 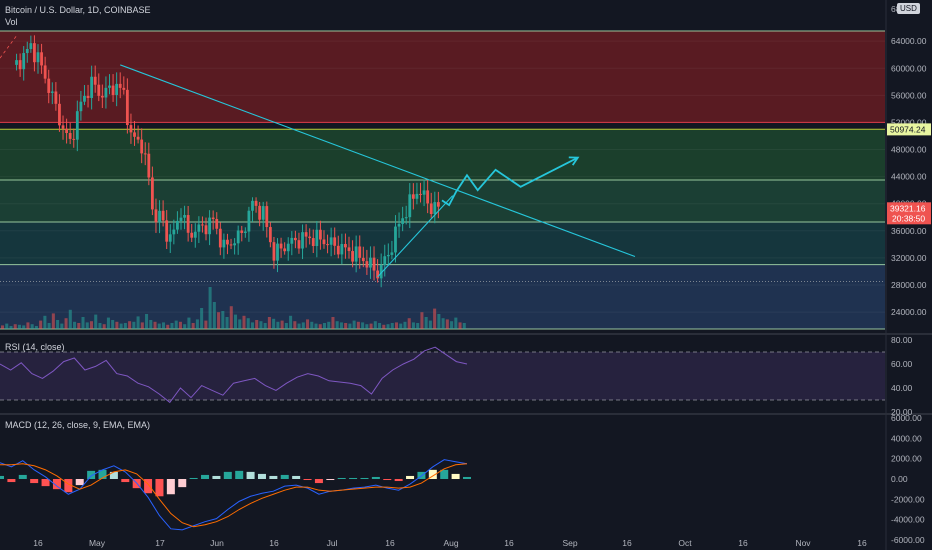 I want to click on macd-tick-label: -4000.00, so click(x=908, y=520).